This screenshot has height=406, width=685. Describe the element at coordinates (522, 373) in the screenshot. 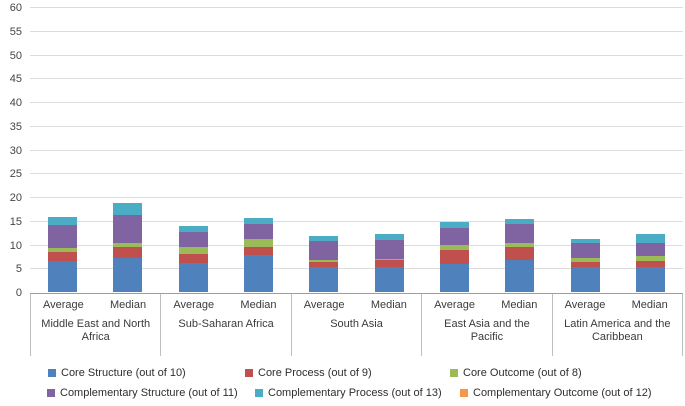

I see `legend-label: Core Outcome (out of 8)` at that location.